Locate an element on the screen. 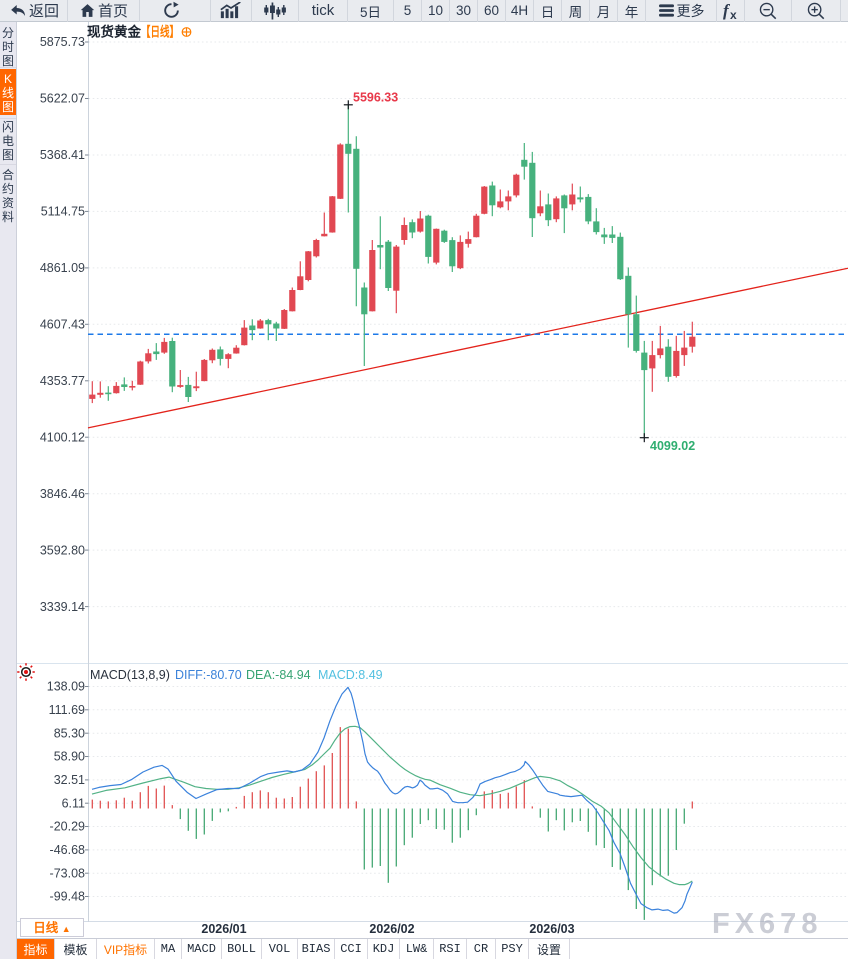  svg-text: f is located at coordinates (727, 10).